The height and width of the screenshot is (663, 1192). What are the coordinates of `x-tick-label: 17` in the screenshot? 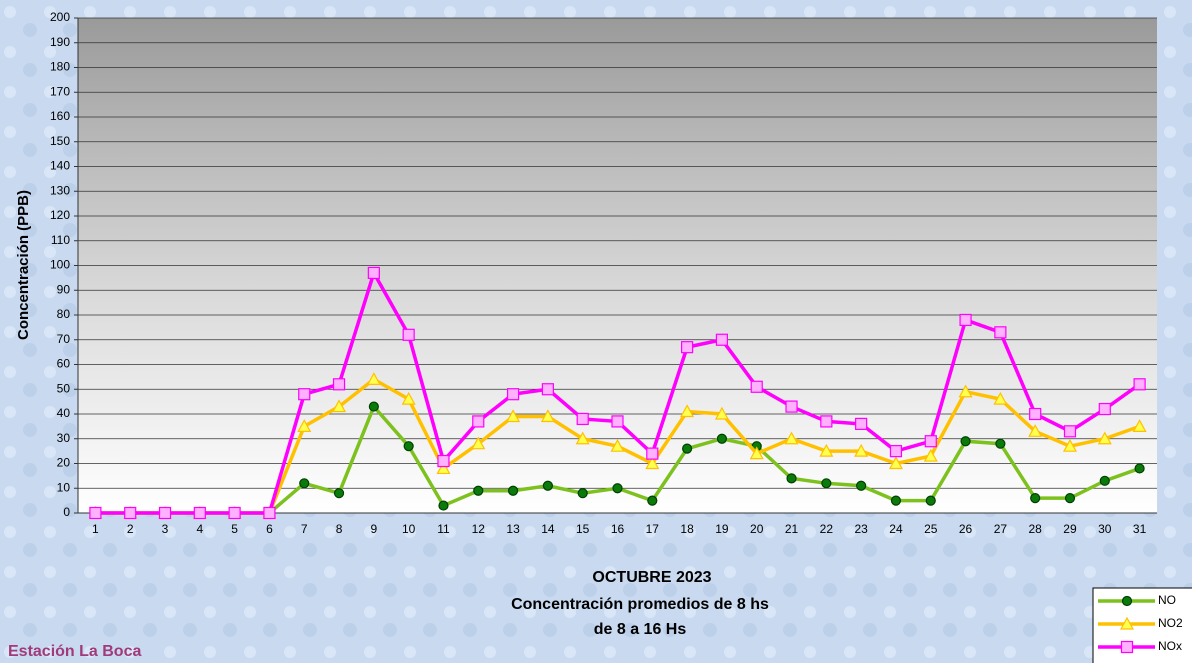 It's located at (653, 529).